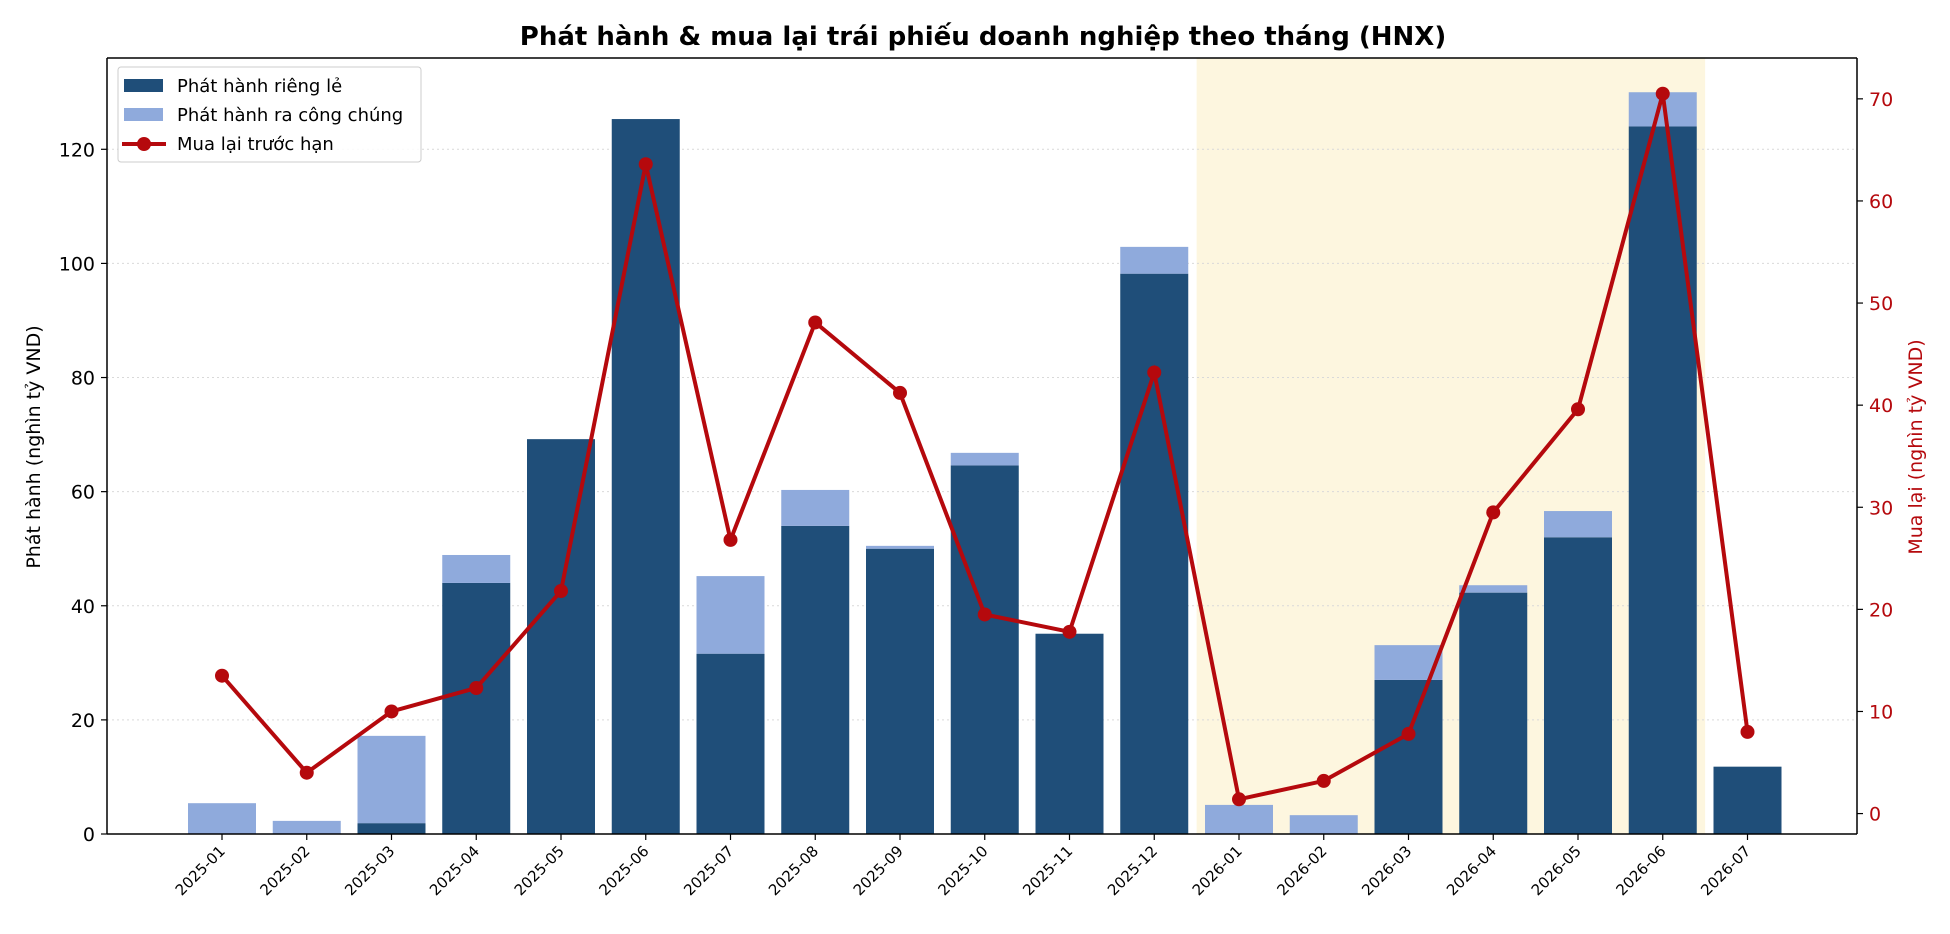 The height and width of the screenshot is (934, 1950). Describe the element at coordinates (878, 870) in the screenshot. I see `x-tick-label: 2025-09` at that location.